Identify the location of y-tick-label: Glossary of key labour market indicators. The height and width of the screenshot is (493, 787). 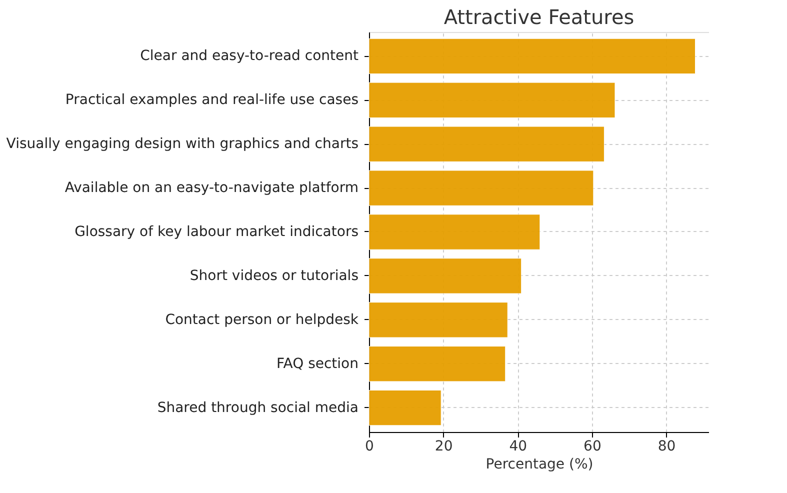
(216, 232).